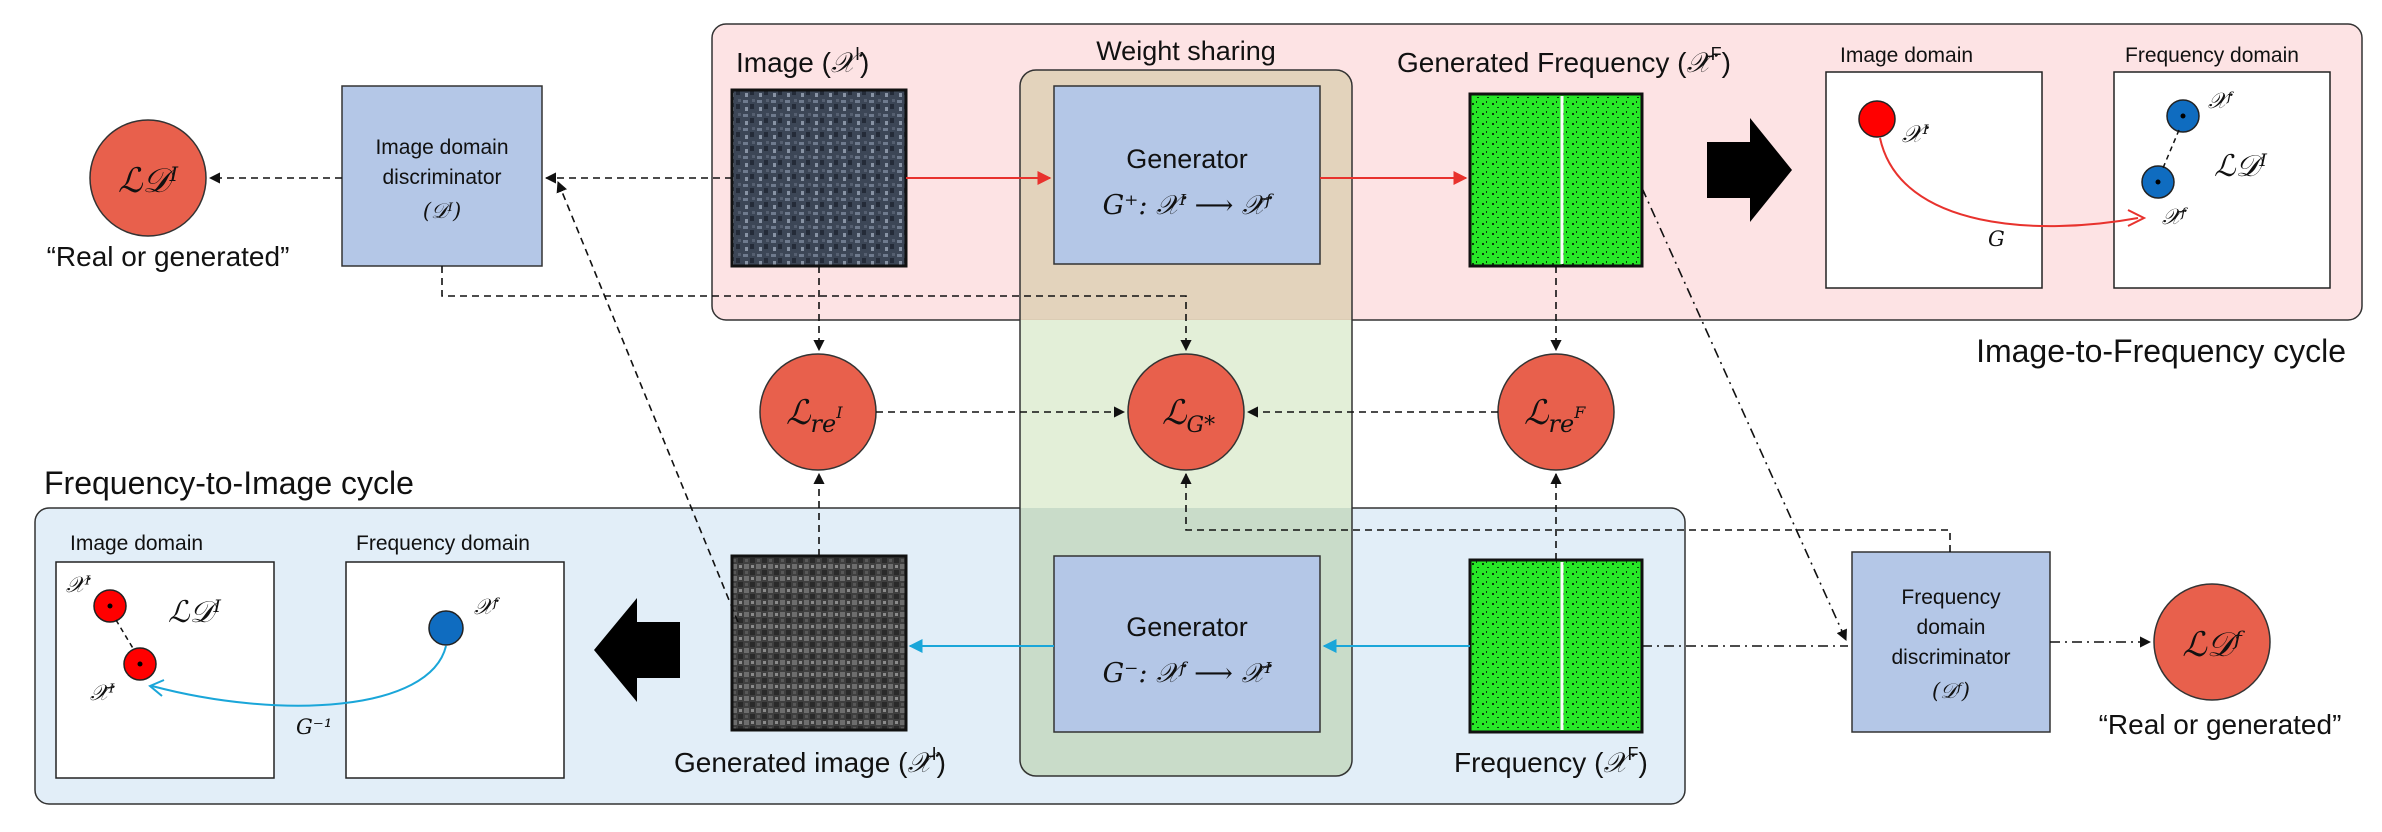  Describe the element at coordinates (314, 727) in the screenshot. I see `bottom-mapping-label: G⁻¹` at that location.